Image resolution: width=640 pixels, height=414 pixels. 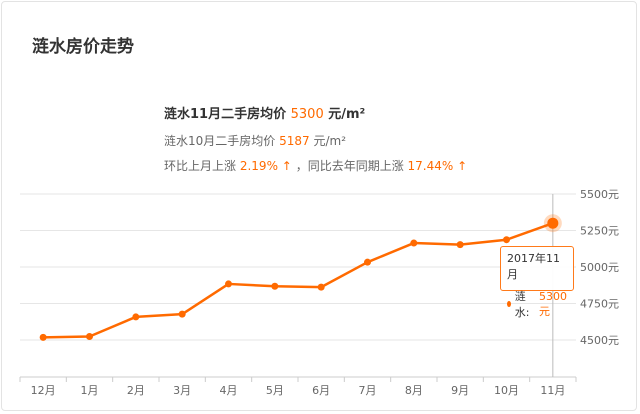 What do you see at coordinates (553, 303) in the screenshot?
I see `tooltip-value: 5300元` at bounding box center [553, 303].